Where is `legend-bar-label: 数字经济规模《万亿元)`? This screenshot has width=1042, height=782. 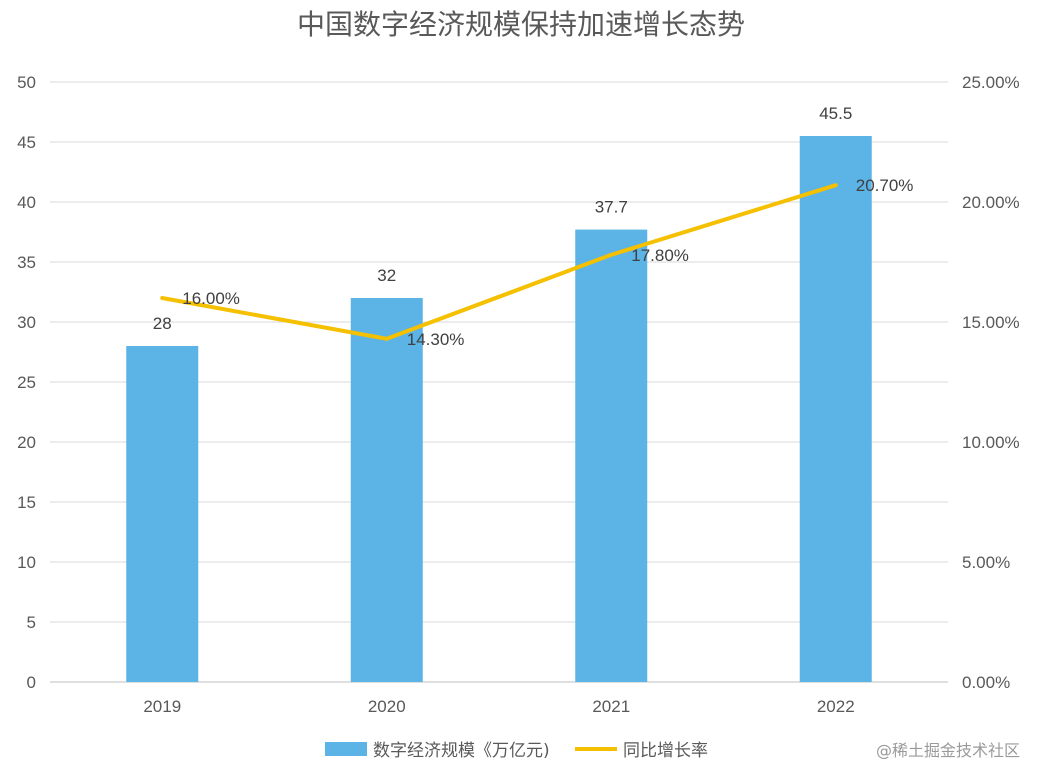
legend-bar-label: 数字经济规模《万亿元) is located at coordinates (461, 751).